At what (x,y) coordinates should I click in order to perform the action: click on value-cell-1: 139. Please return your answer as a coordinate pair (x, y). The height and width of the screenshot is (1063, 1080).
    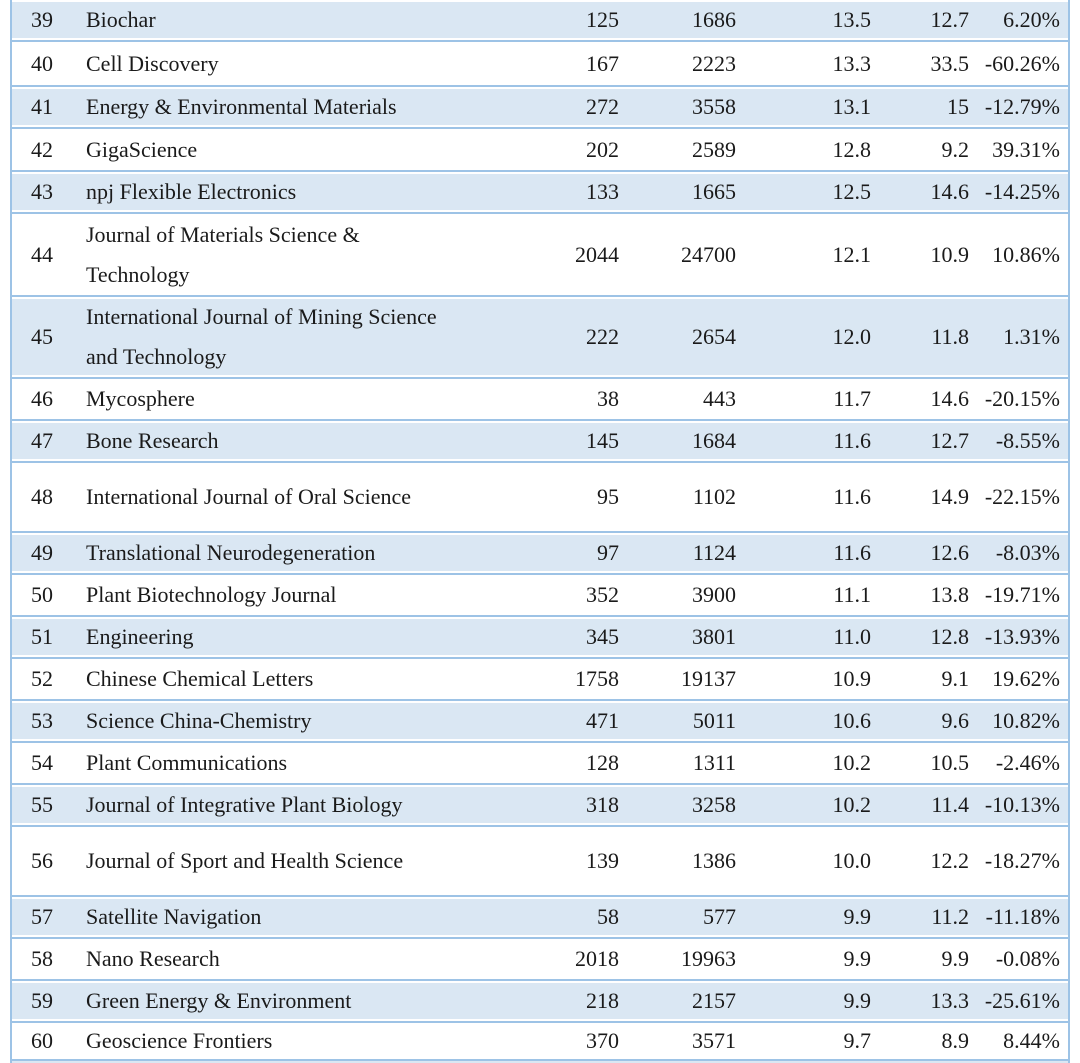
    Looking at the image, I should click on (602, 860).